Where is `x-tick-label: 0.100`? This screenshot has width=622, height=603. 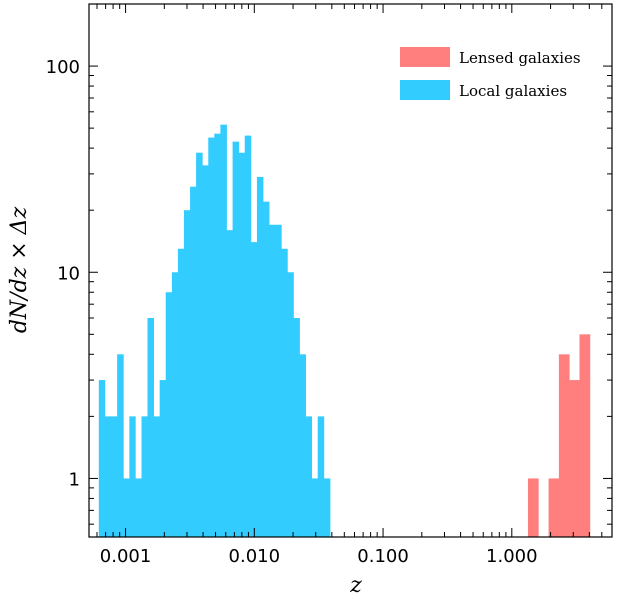
x-tick-label: 0.100 is located at coordinates (383, 556).